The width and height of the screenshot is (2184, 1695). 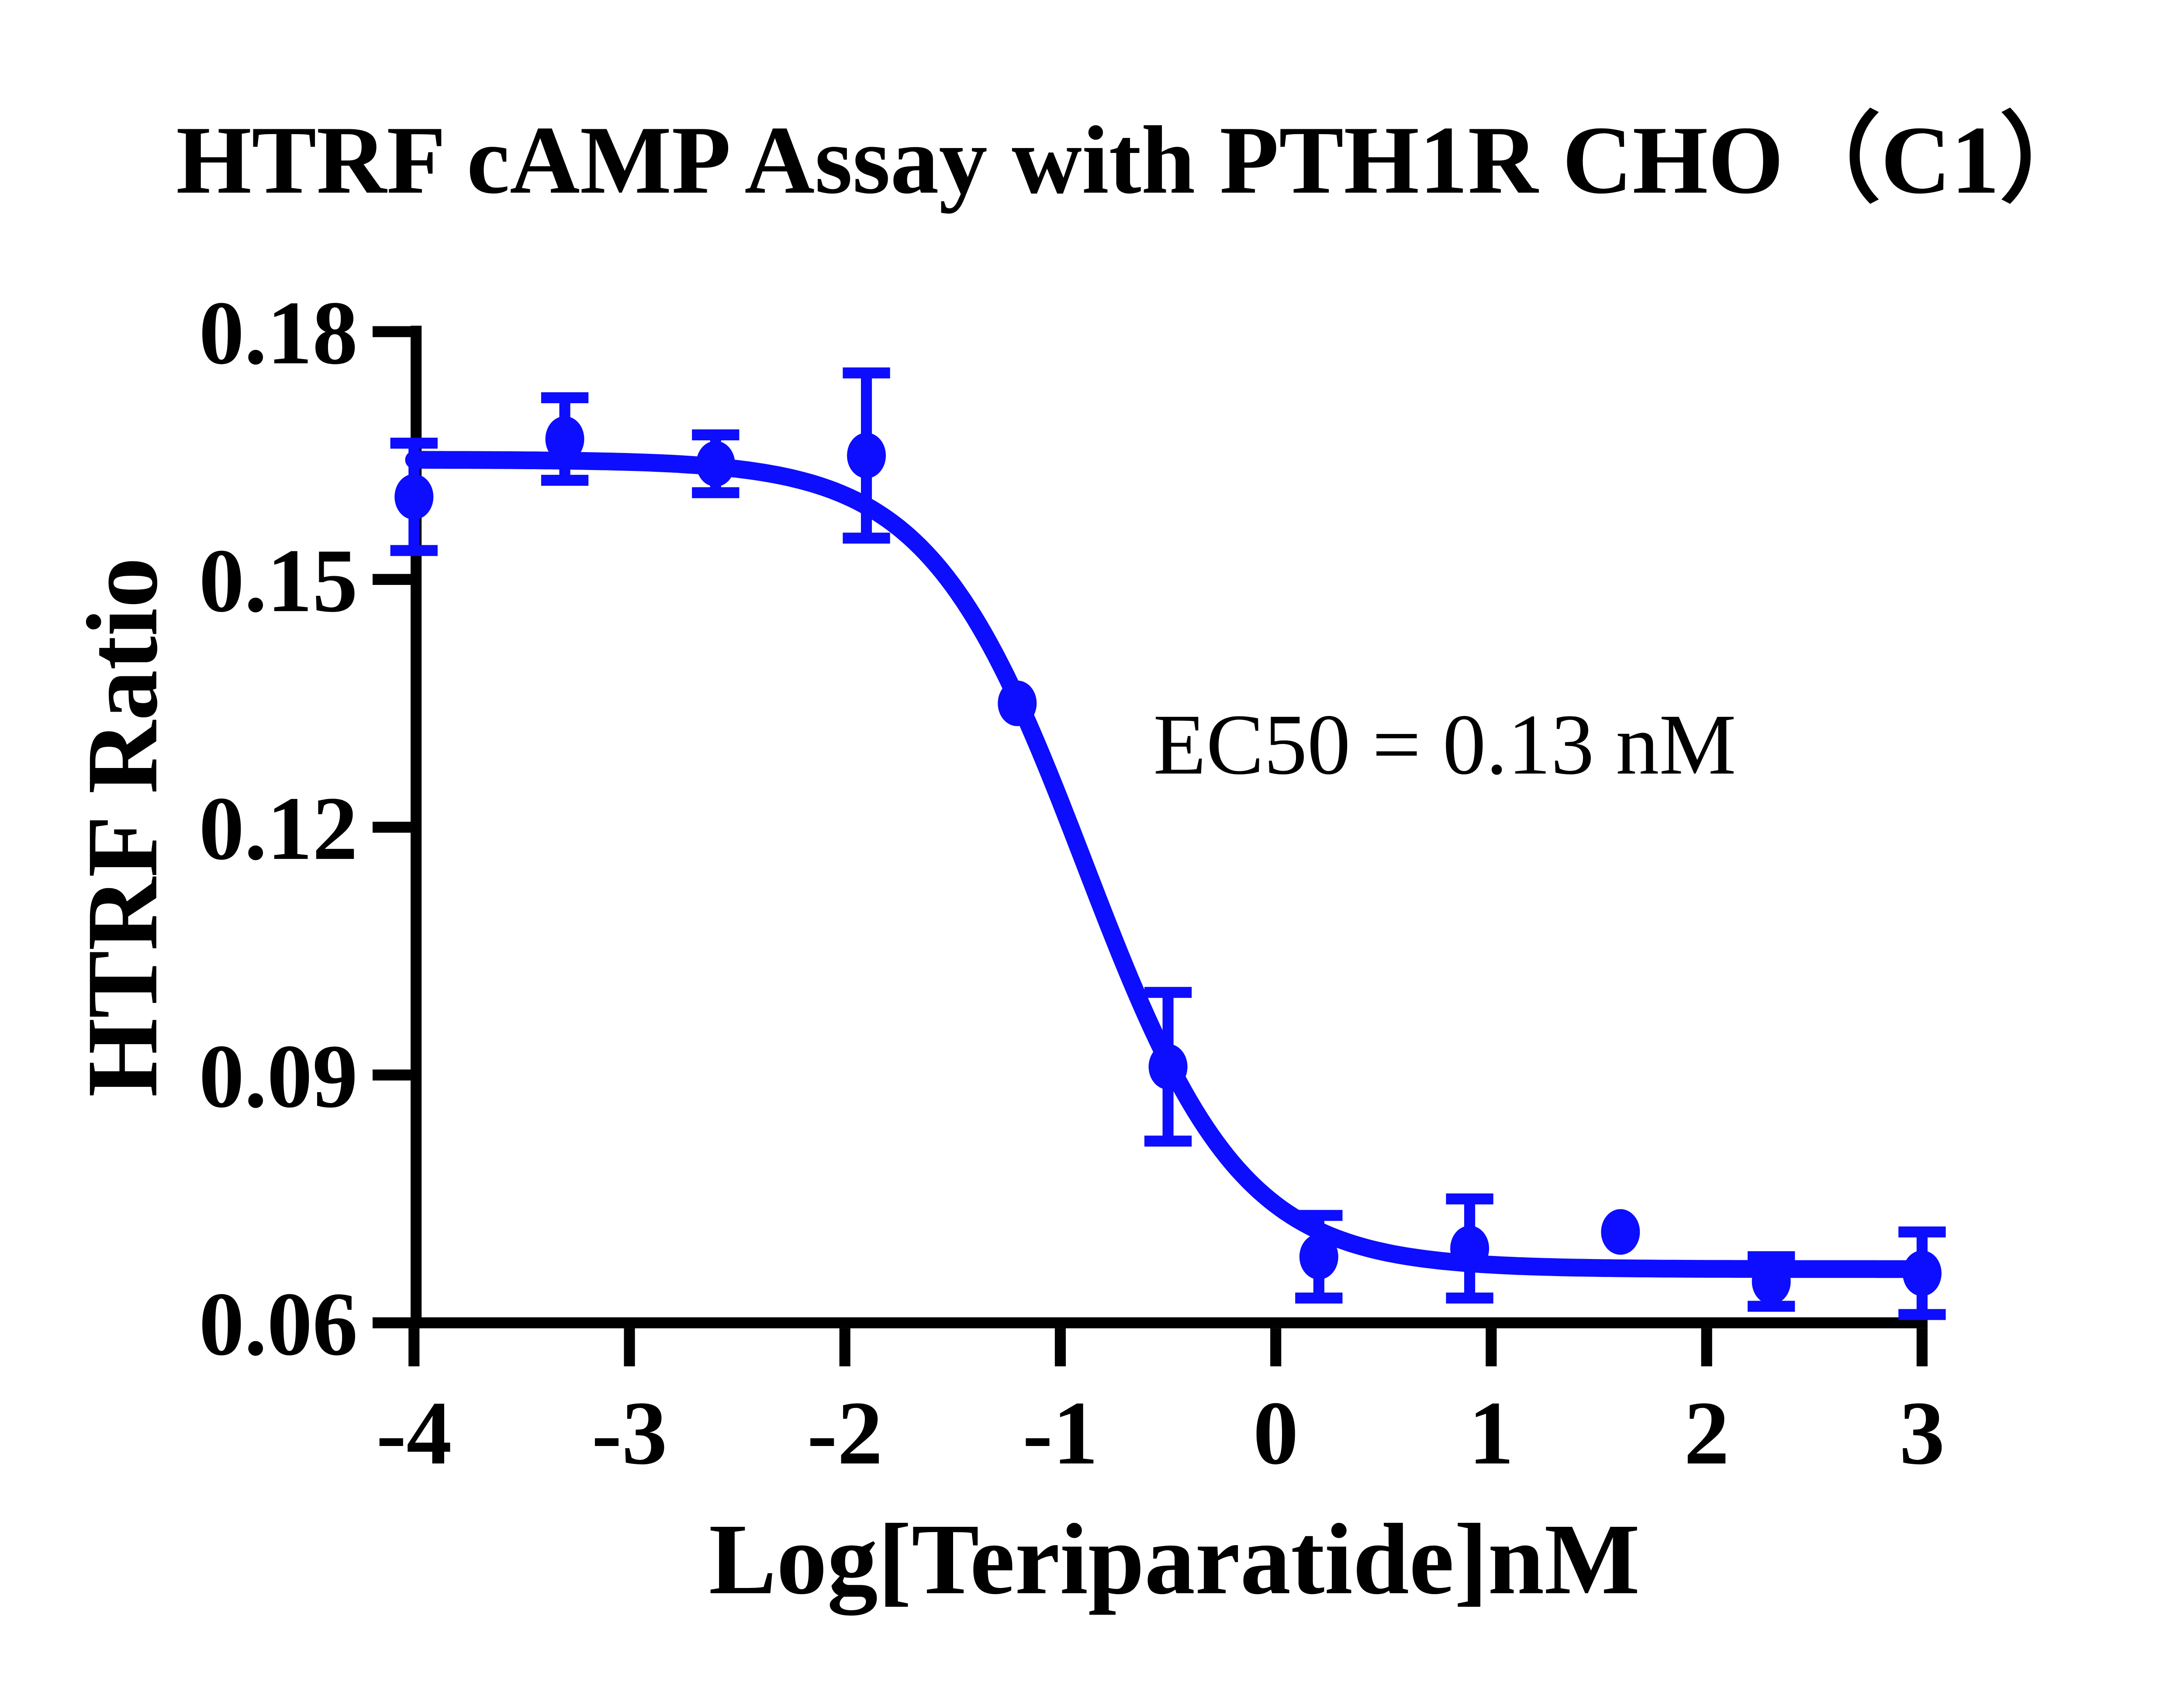 I want to click on x-tick-label: -4, so click(x=414, y=1433).